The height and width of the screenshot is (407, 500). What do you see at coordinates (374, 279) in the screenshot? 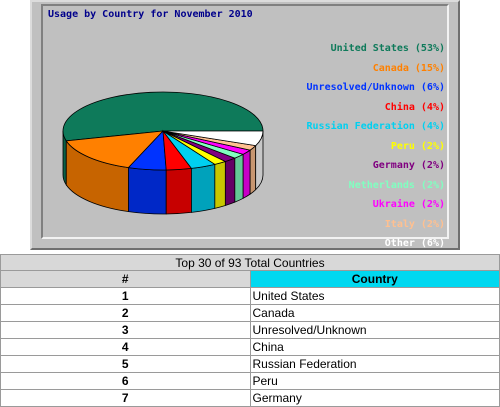
I see `header-country: Country` at bounding box center [374, 279].